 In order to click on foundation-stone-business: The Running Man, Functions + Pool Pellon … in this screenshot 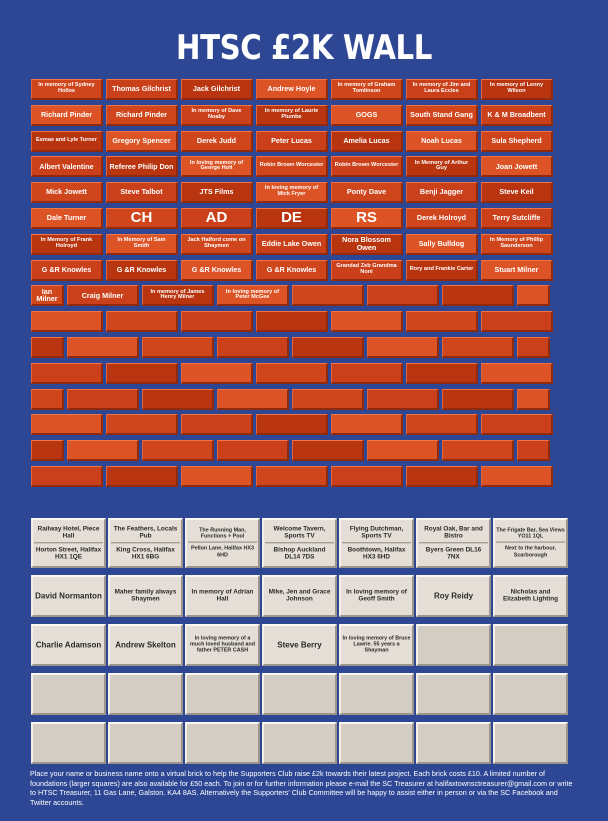, I will do `click(222, 543)`.